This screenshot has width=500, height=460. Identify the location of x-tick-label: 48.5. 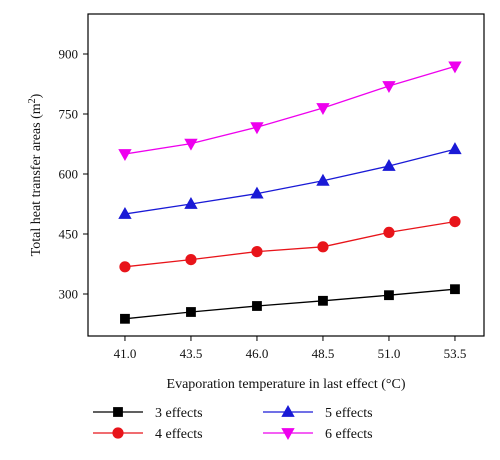
(323, 353).